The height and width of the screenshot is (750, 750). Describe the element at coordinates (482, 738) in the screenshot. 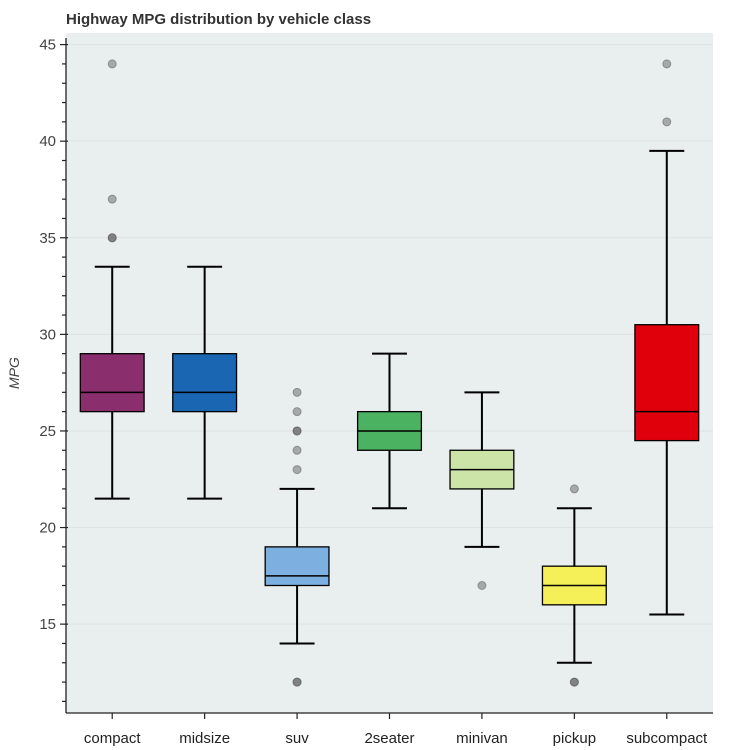

I see `x-tick-label: minivan` at that location.